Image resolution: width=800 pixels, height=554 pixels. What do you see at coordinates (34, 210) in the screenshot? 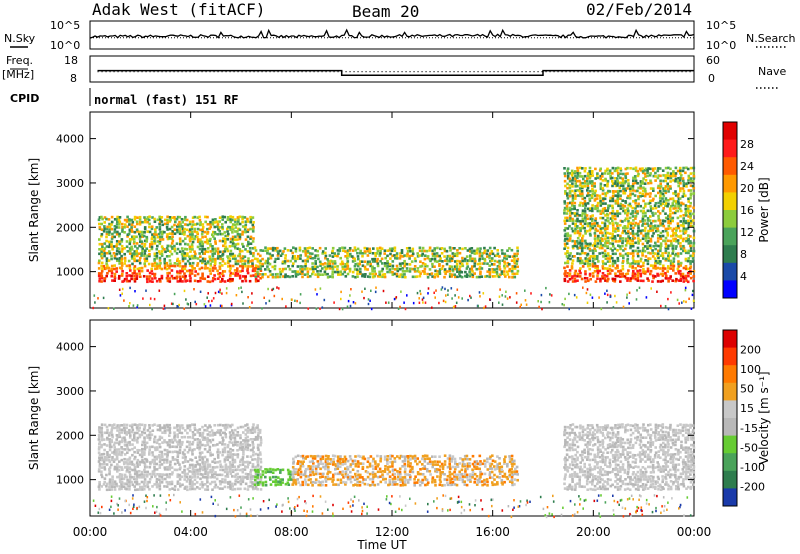
I see `power-ylabel: Slant Range [km]` at bounding box center [34, 210].